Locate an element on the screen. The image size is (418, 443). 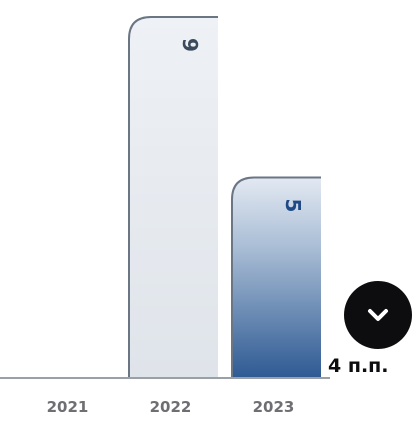
bar-2023 is located at coordinates (276, 277).